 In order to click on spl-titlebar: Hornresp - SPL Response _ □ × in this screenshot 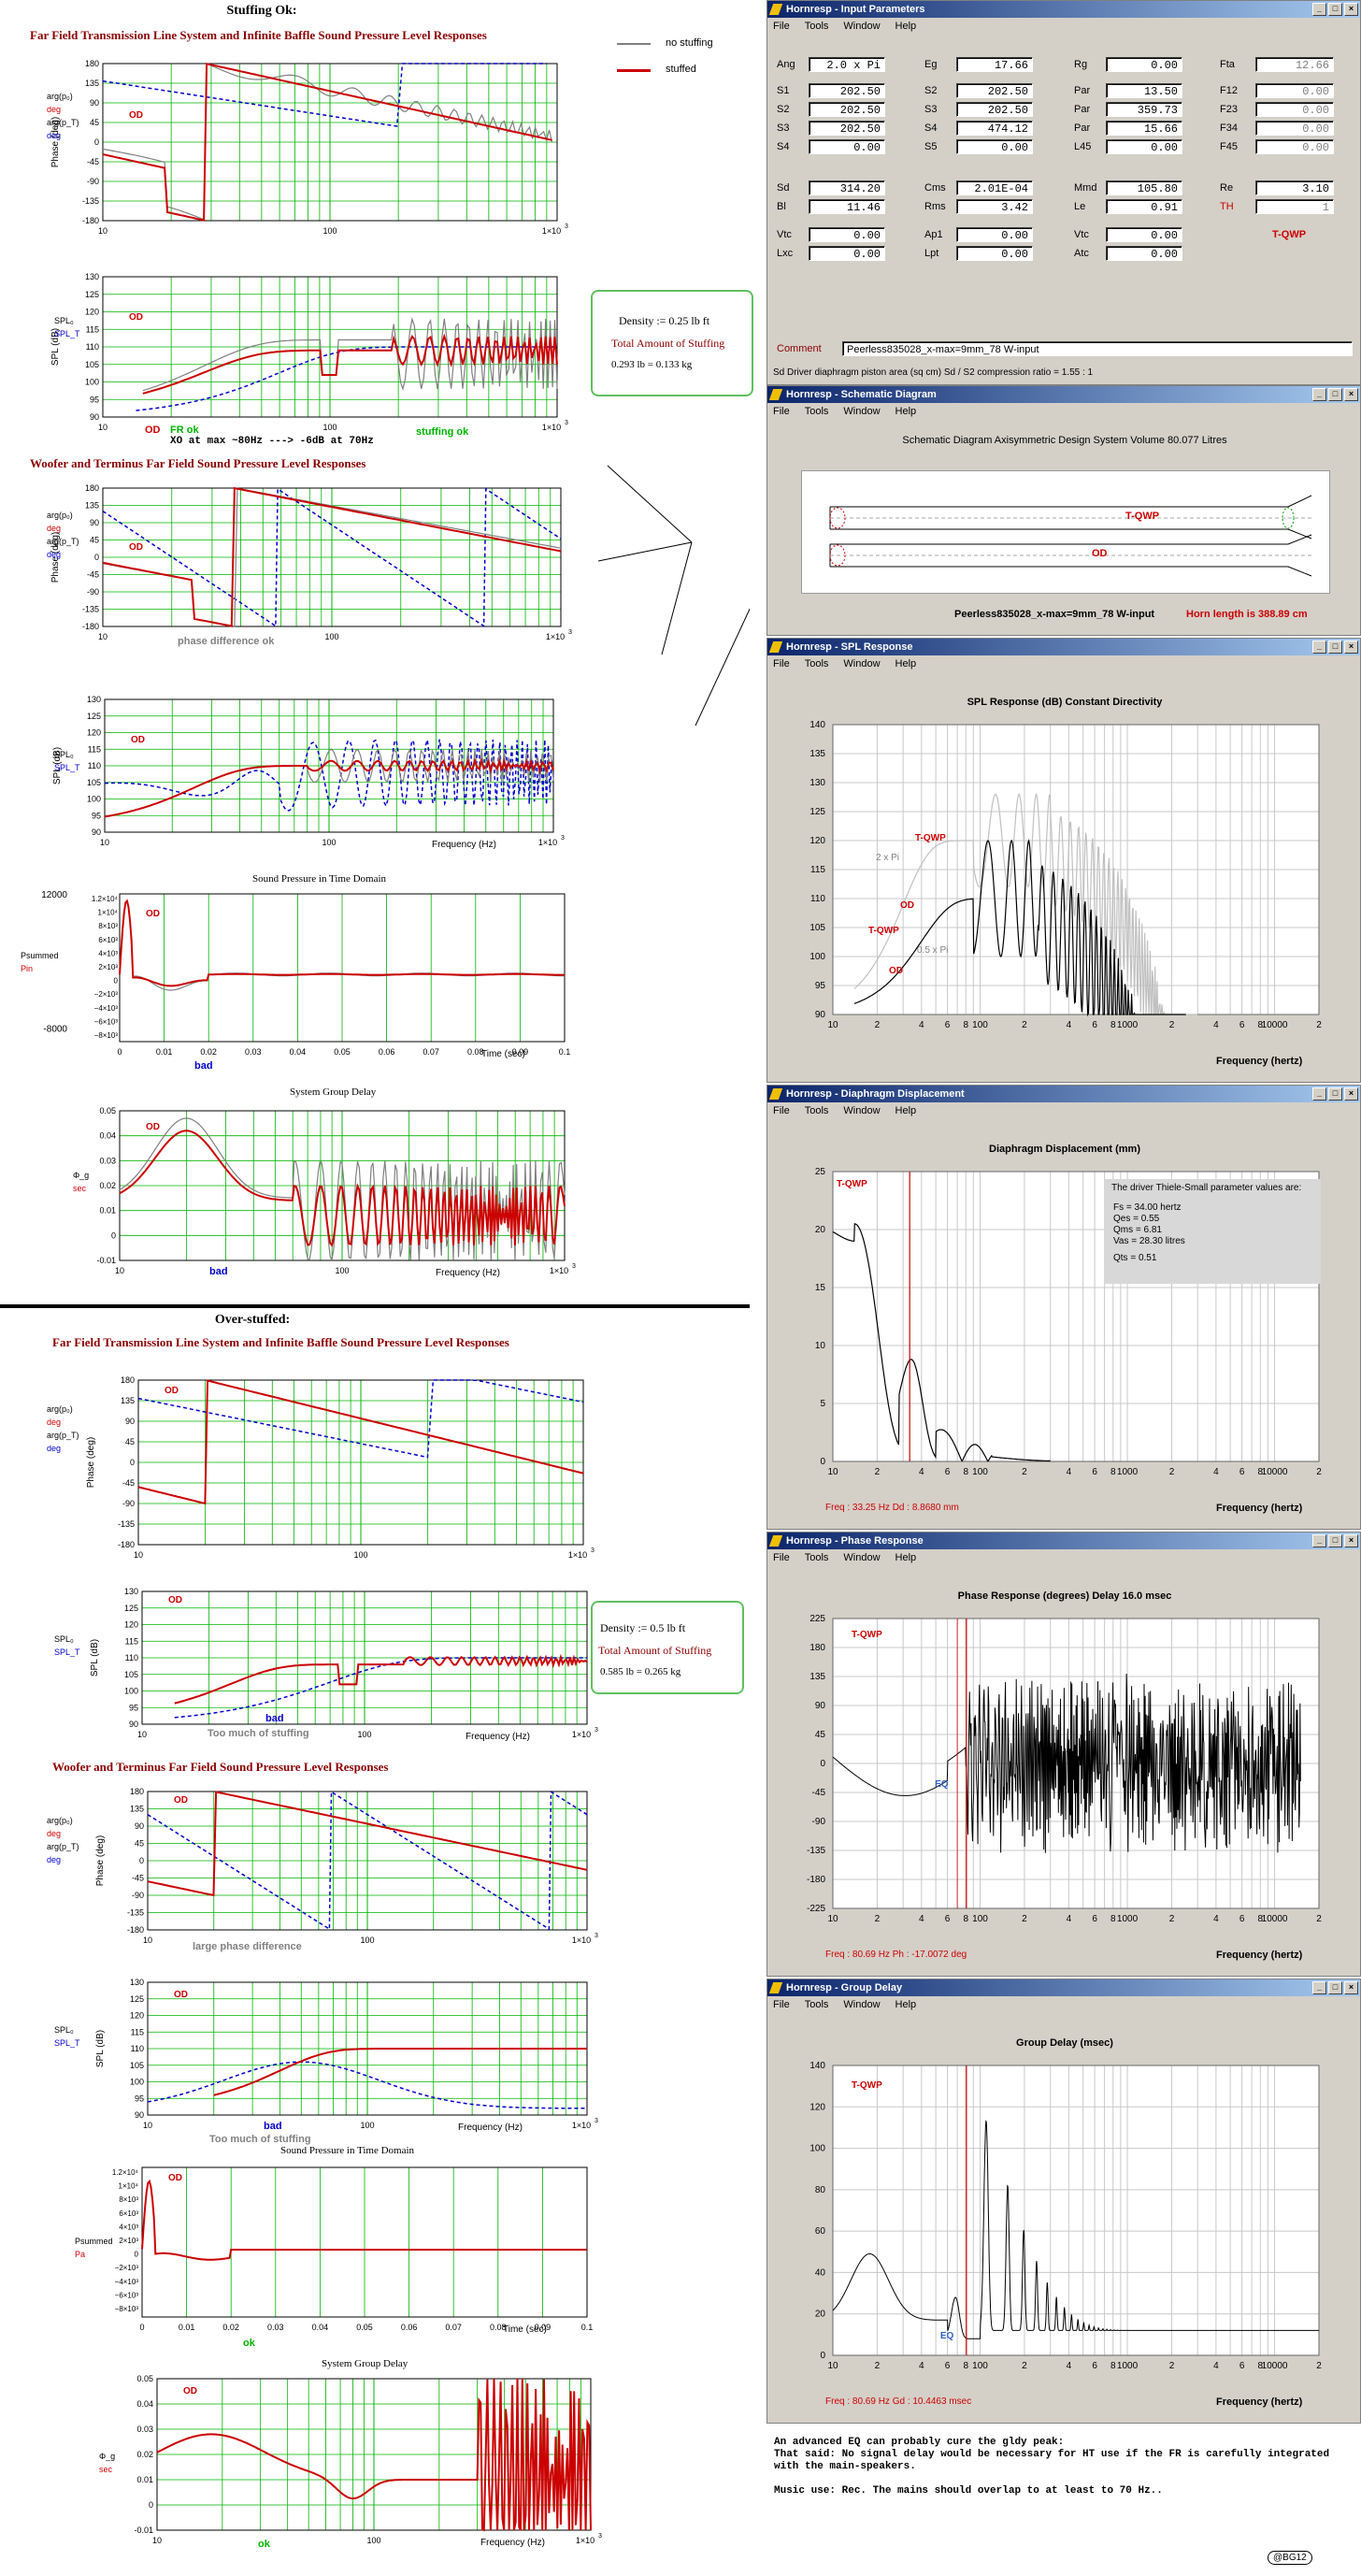, I will do `click(1063, 647)`.